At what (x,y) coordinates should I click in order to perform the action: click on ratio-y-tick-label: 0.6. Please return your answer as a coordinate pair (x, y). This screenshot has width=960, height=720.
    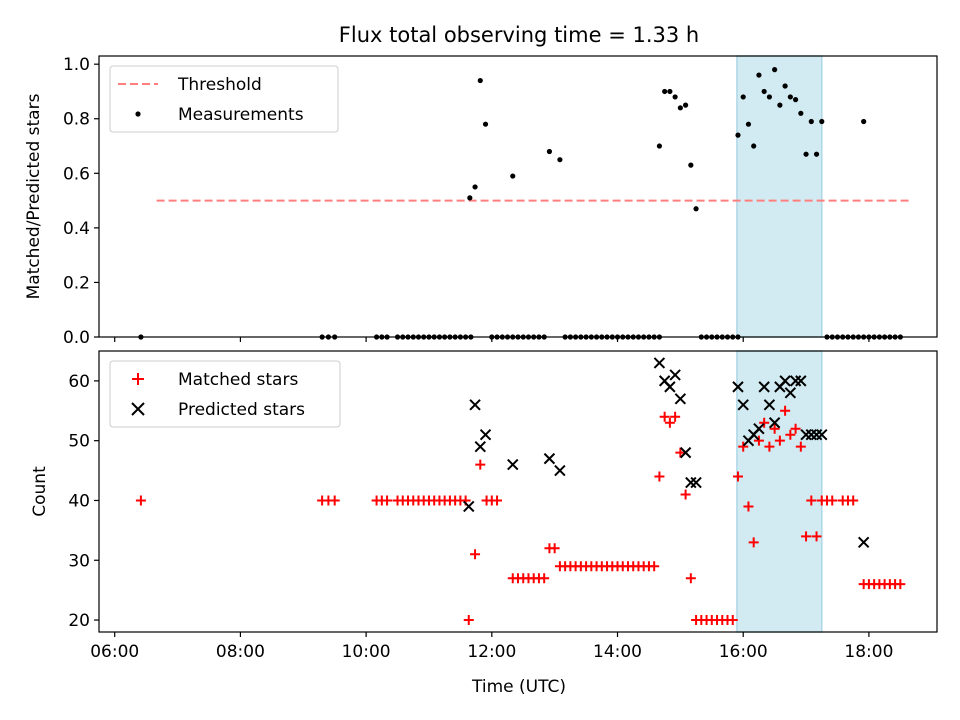
    Looking at the image, I should click on (76, 174).